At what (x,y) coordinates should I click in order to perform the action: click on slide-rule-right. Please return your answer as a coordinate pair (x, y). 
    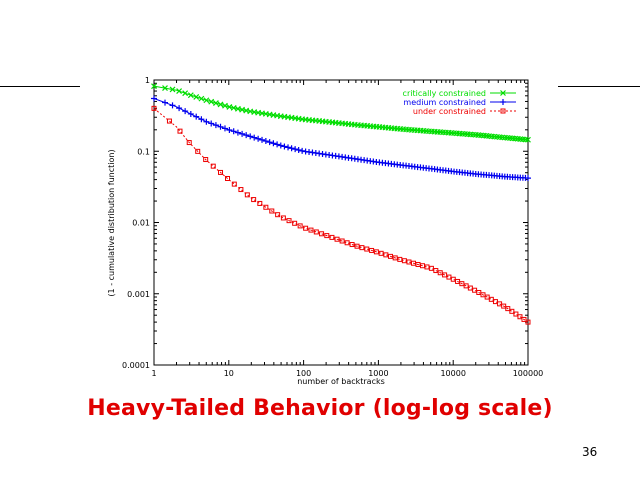
    Looking at the image, I should click on (599, 86).